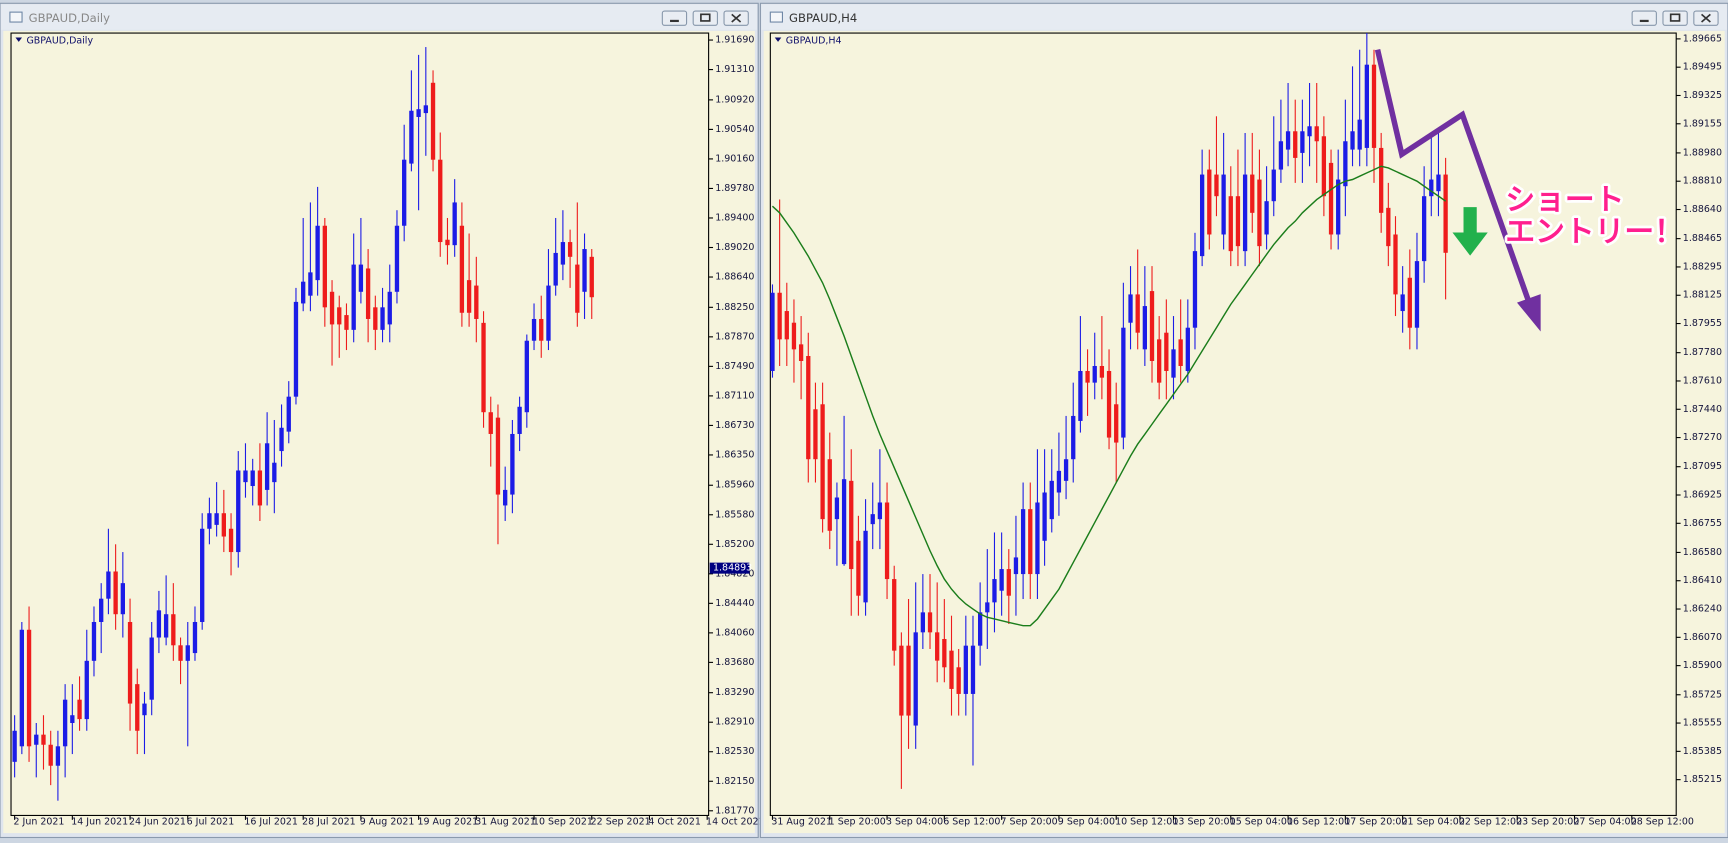  I want to click on y-tick-label: 1.85725, so click(1702, 694).